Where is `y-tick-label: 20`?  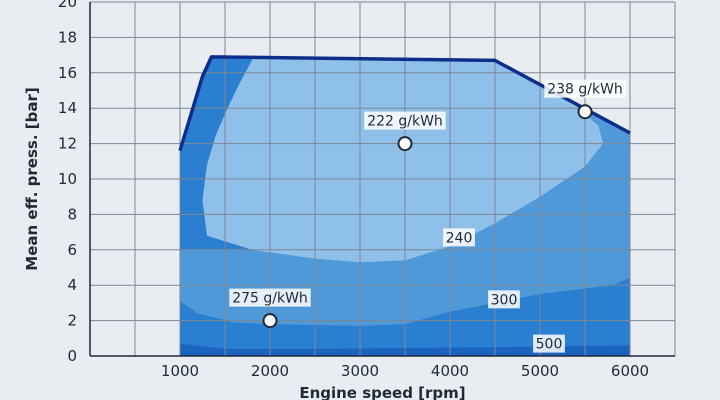
y-tick-label: 20 is located at coordinates (67, 5).